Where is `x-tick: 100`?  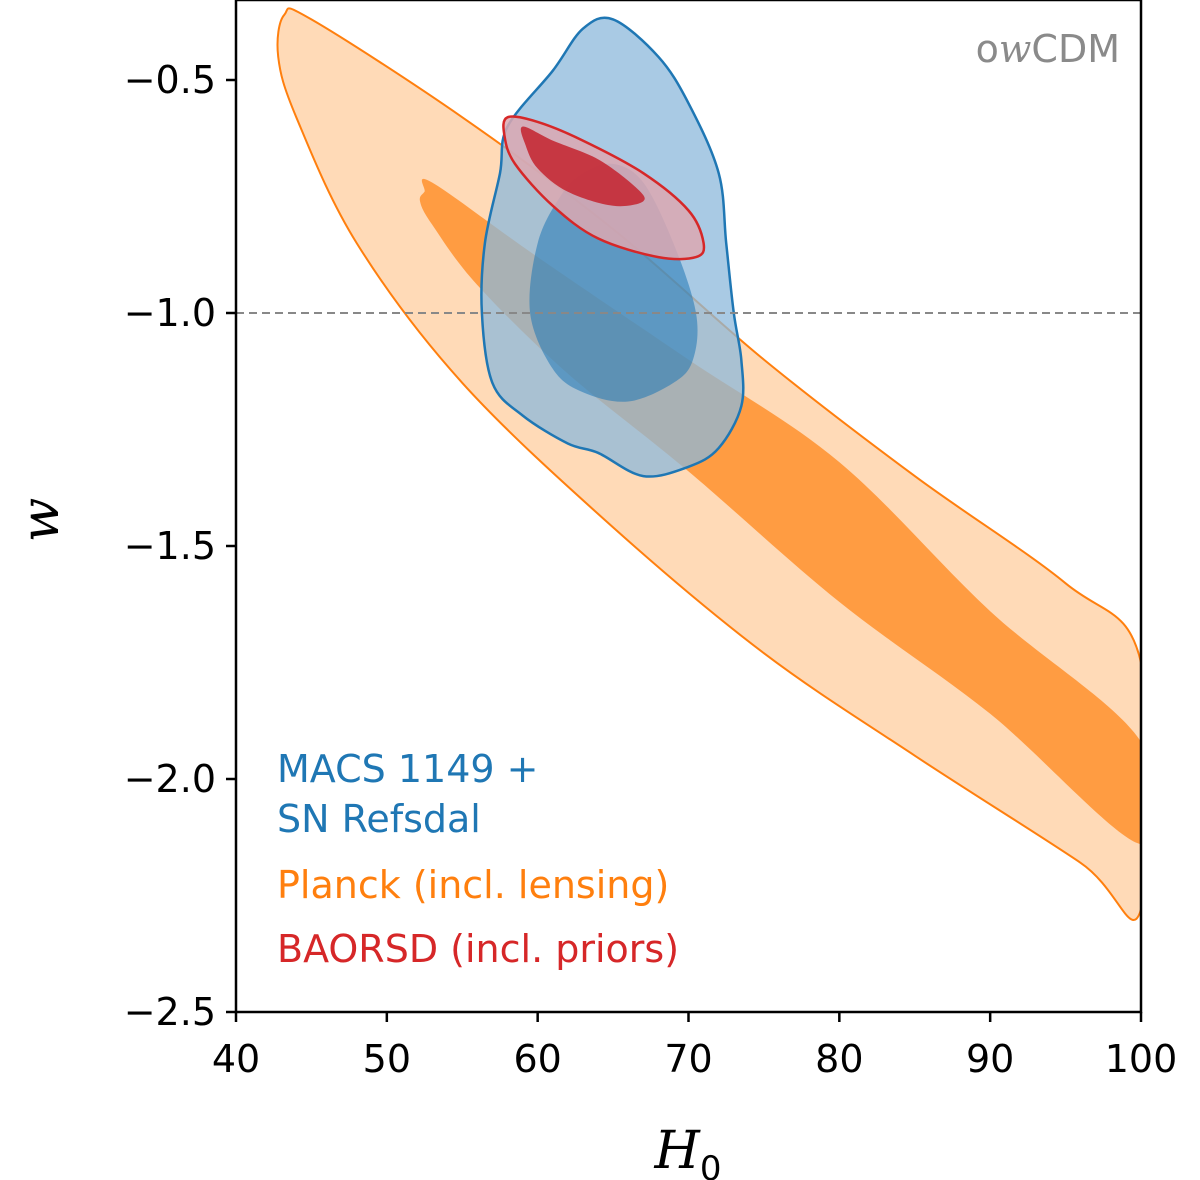 x-tick: 100 is located at coordinates (1141, 1046).